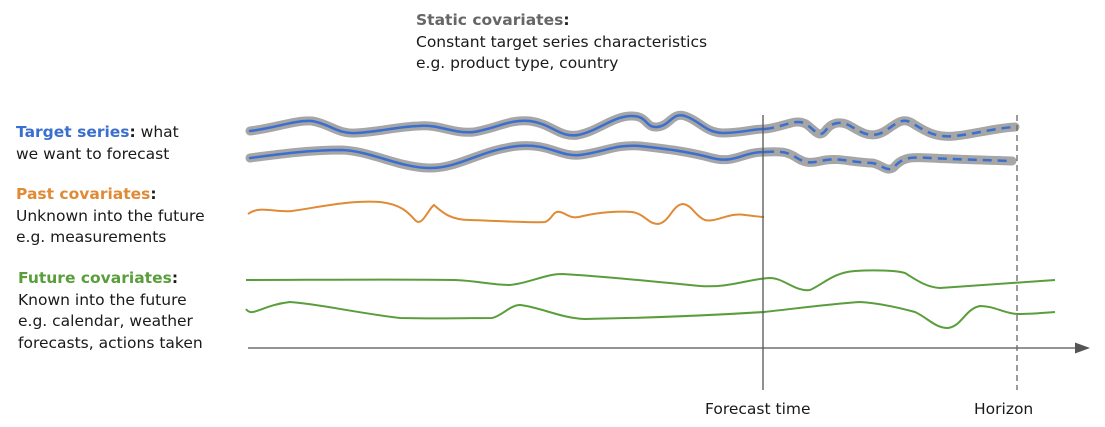 The image size is (1105, 427). What do you see at coordinates (566, 20) in the screenshot?
I see `static-covariates-colon: :` at bounding box center [566, 20].